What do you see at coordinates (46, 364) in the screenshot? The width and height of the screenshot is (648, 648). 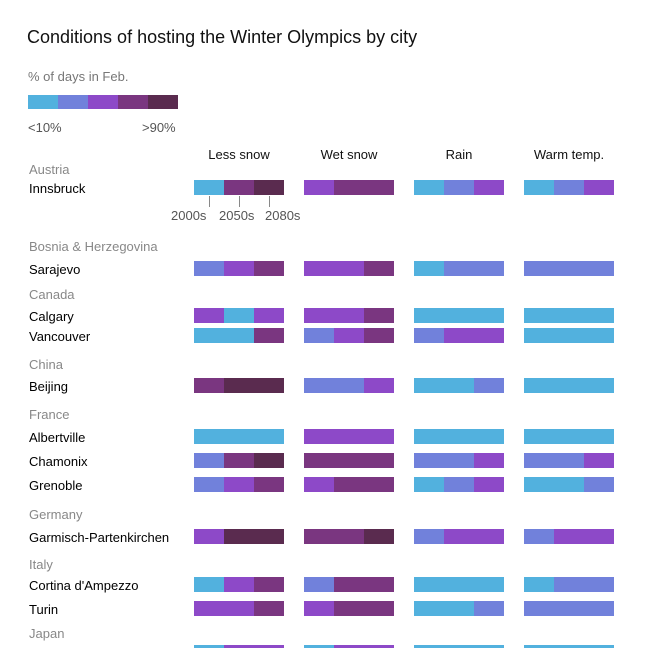 I see `country-label: China` at bounding box center [46, 364].